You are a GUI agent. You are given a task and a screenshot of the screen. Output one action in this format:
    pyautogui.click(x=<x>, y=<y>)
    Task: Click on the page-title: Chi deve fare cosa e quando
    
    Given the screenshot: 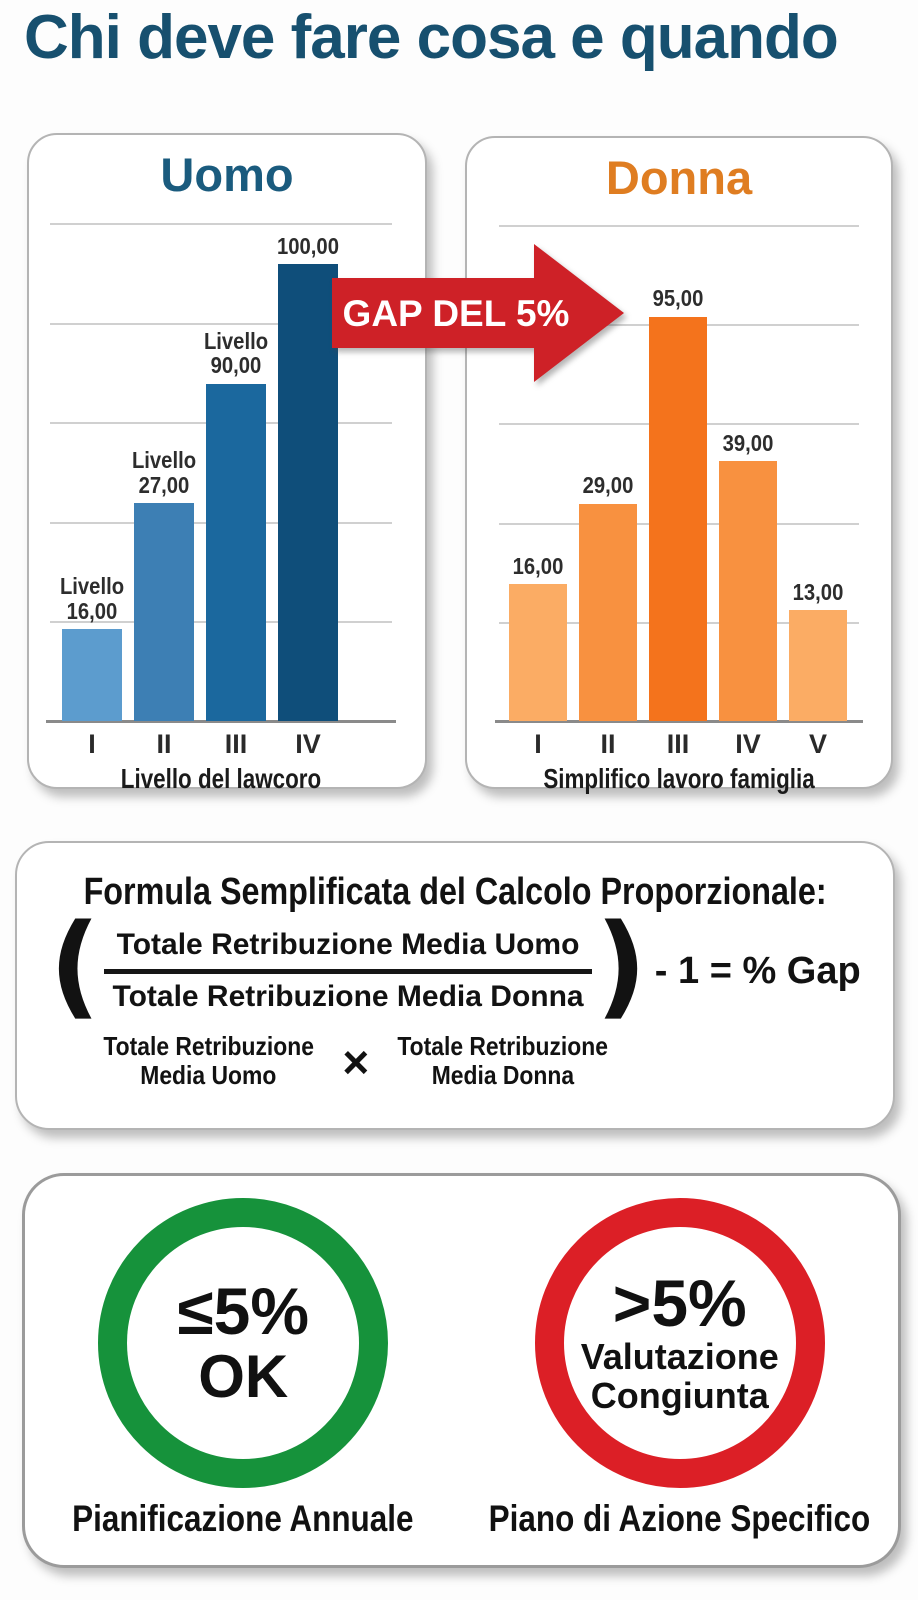 What is the action you would take?
    pyautogui.click(x=431, y=37)
    